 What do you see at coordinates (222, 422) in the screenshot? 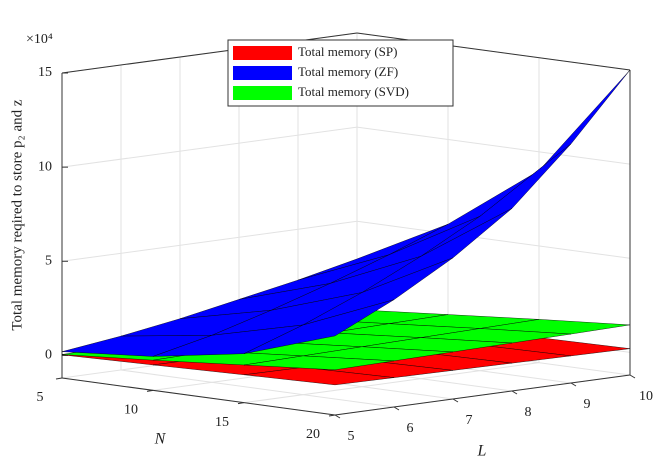
I see `x-tick-label: 15` at bounding box center [222, 422].